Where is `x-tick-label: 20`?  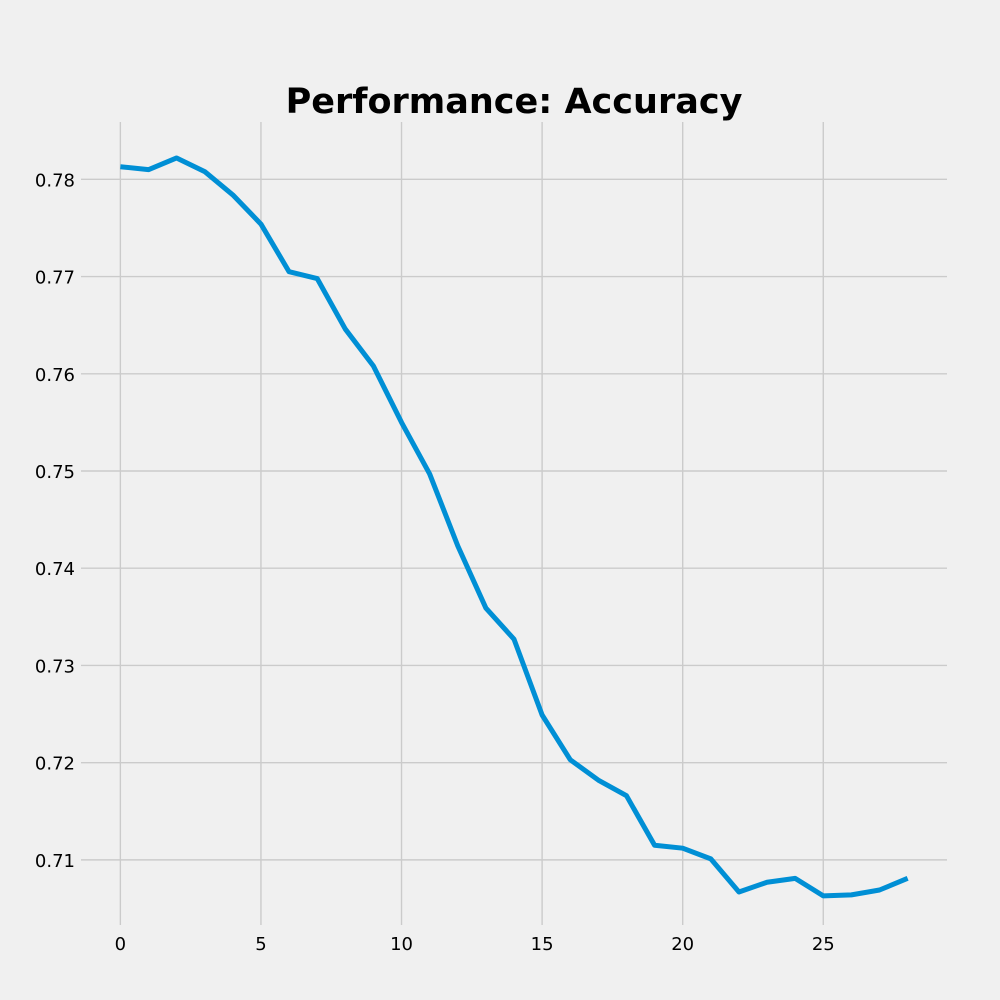 x-tick-label: 20 is located at coordinates (682, 944).